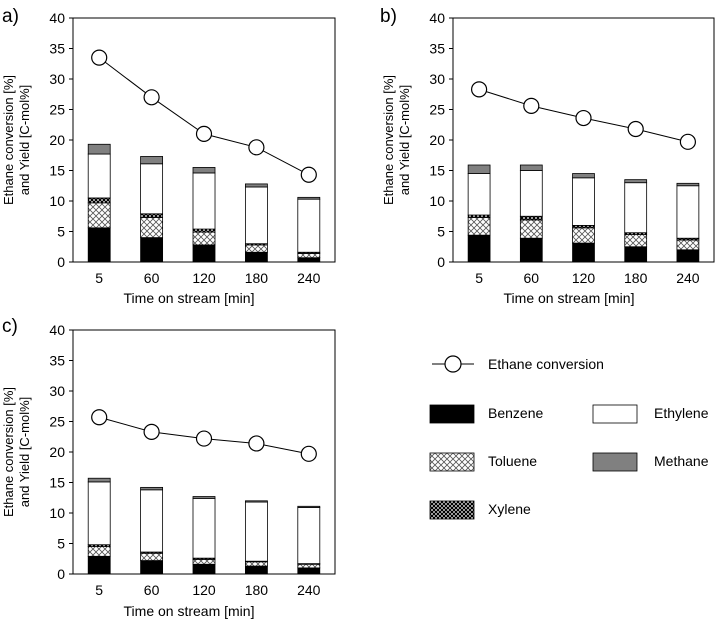 The image size is (721, 622). What do you see at coordinates (515, 413) in the screenshot?
I see `legend-benzene-label: Benzene` at bounding box center [515, 413].